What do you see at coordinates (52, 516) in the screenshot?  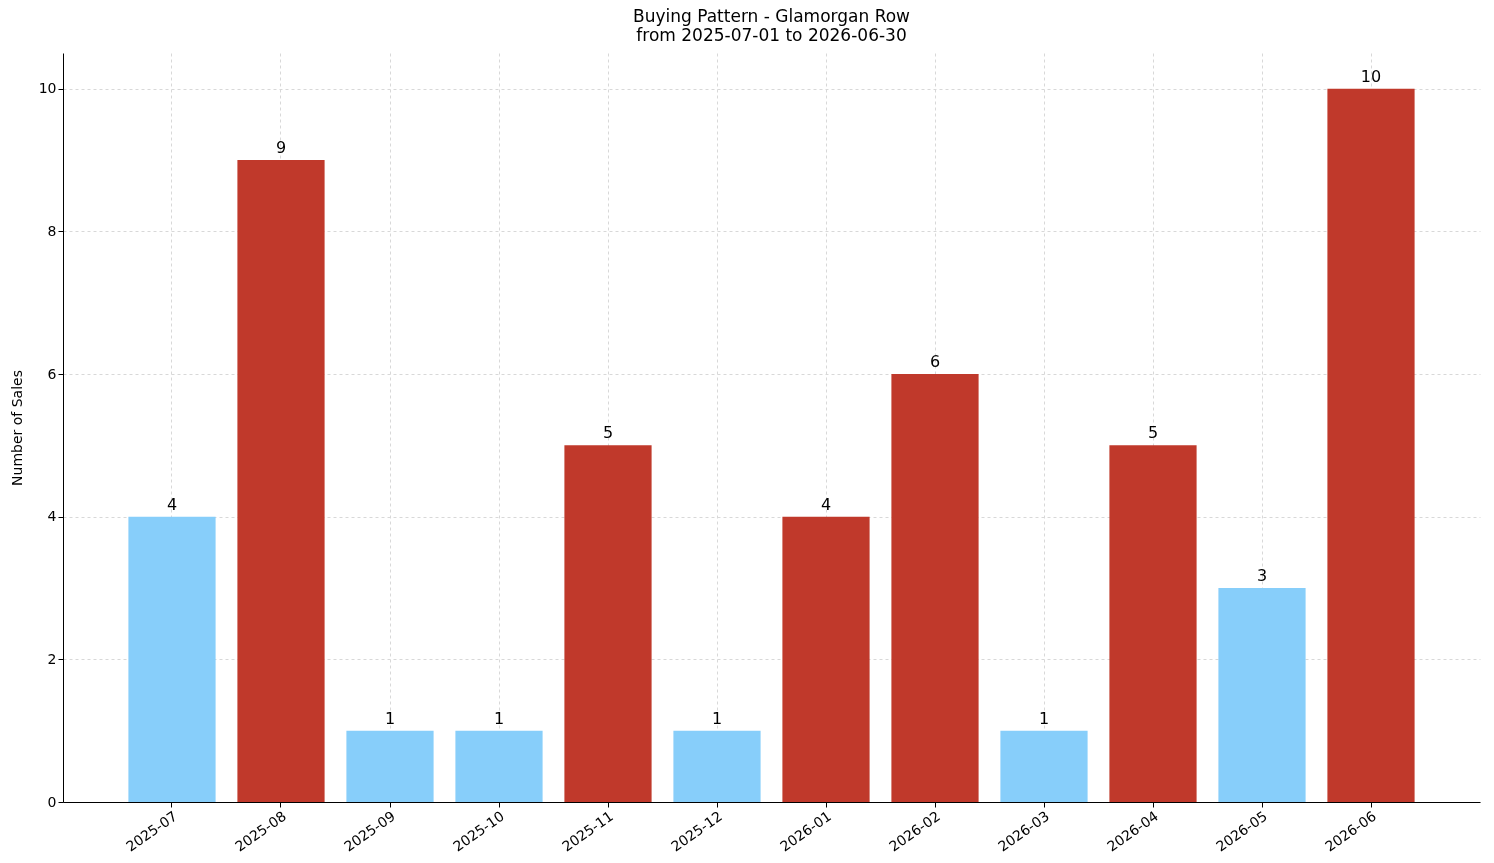 I see `y-tick-label: 4` at bounding box center [52, 516].